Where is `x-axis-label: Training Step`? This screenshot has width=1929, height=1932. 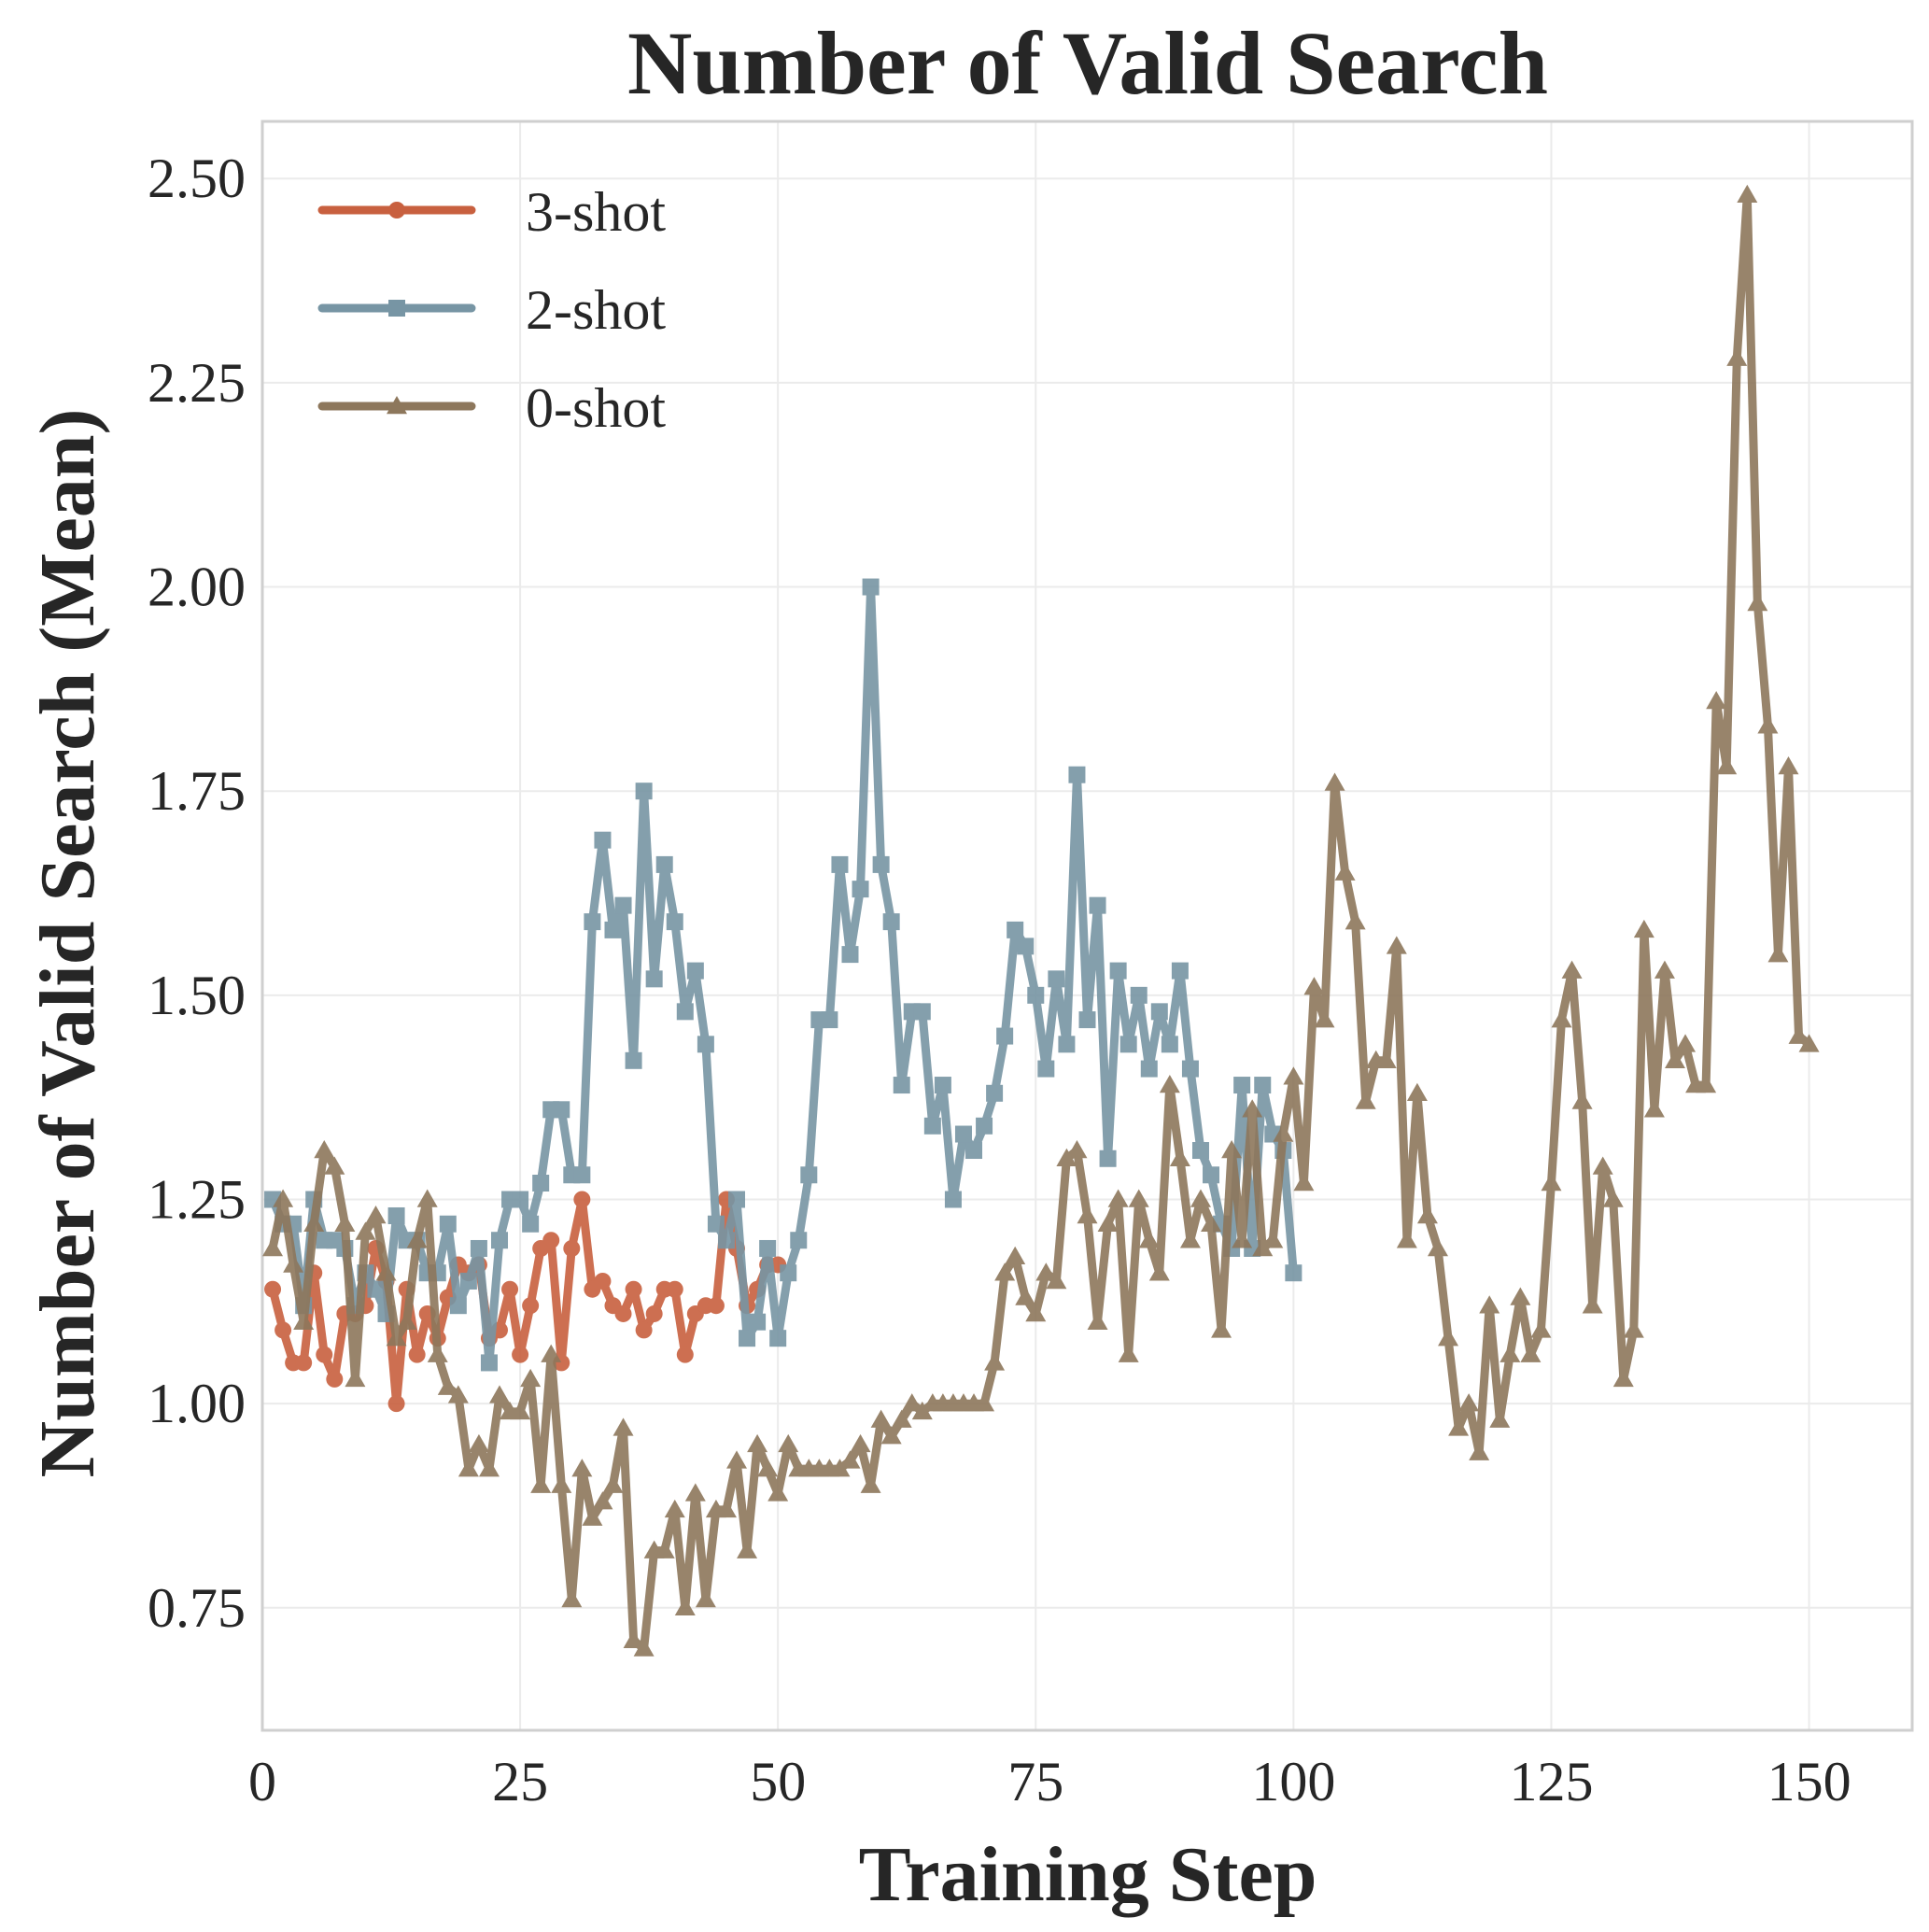
x-axis-label: Training Step is located at coordinates (1088, 1874).